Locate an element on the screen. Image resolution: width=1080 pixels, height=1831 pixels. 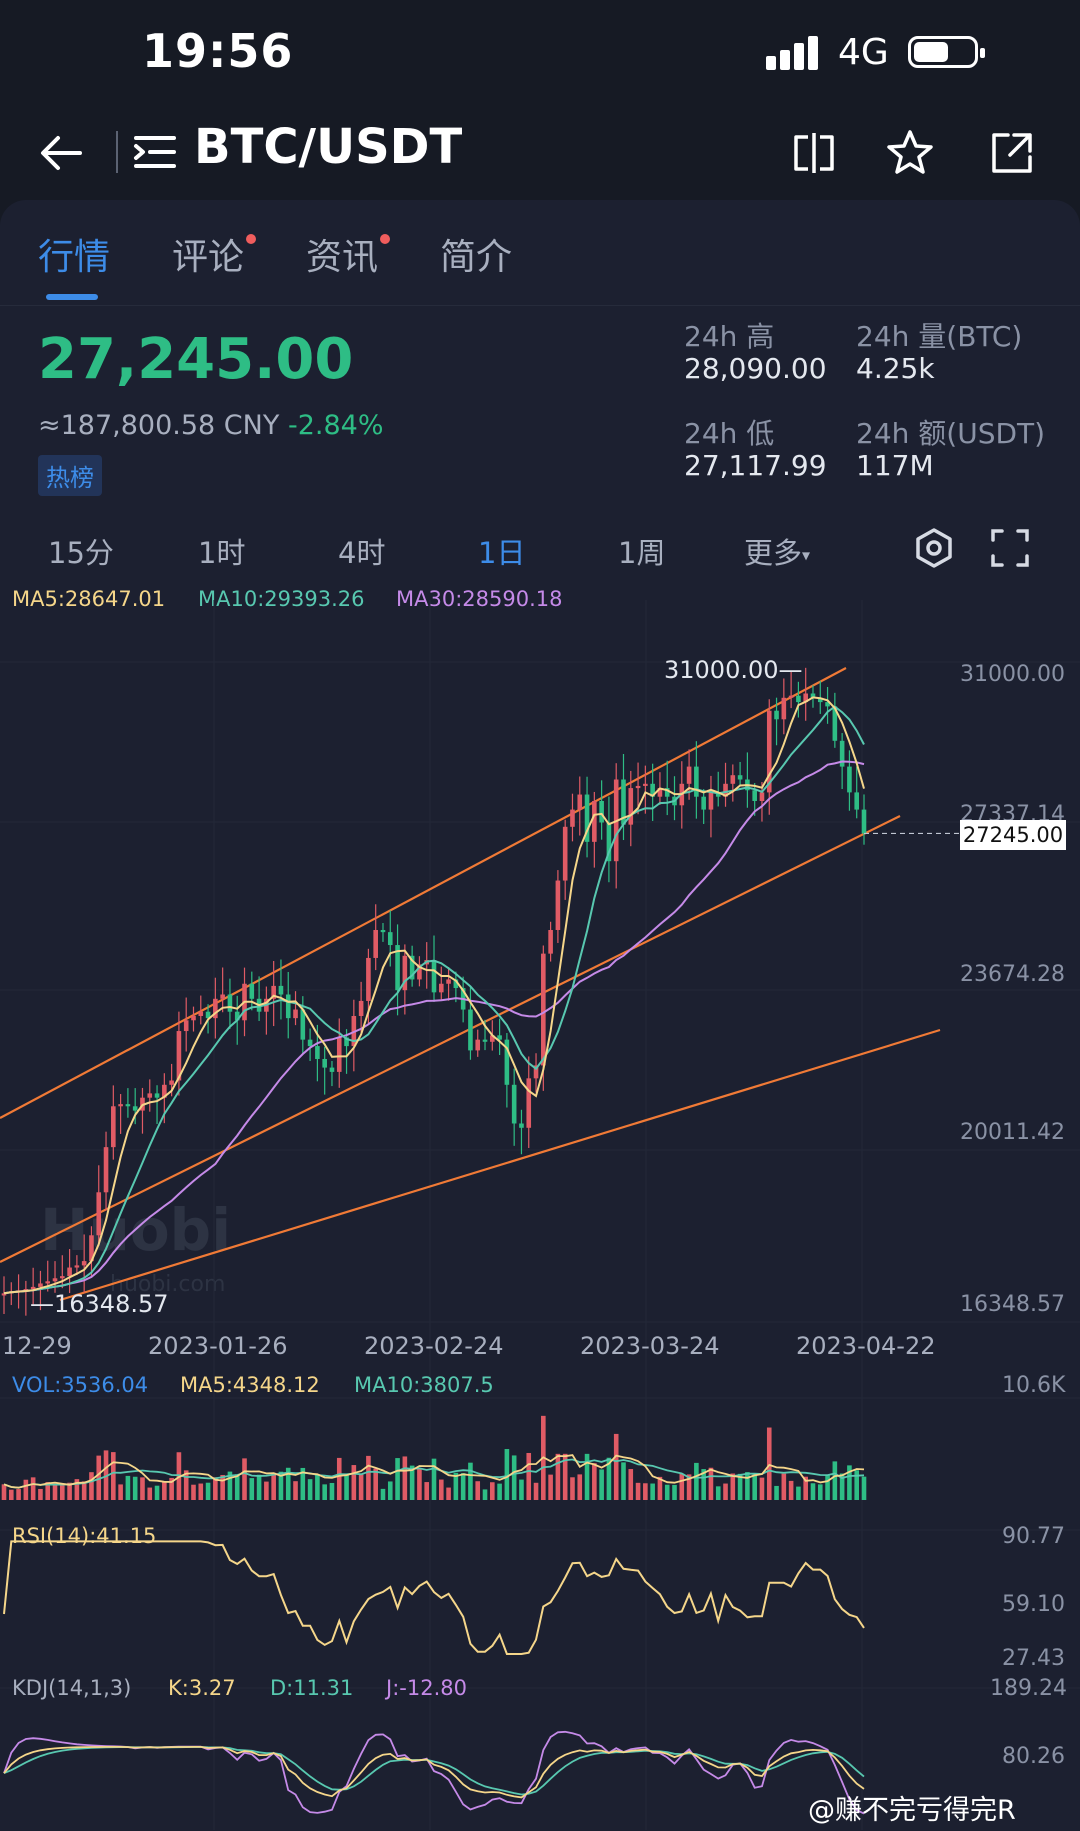
status-bar: 19:56 4G is located at coordinates (540, 52).